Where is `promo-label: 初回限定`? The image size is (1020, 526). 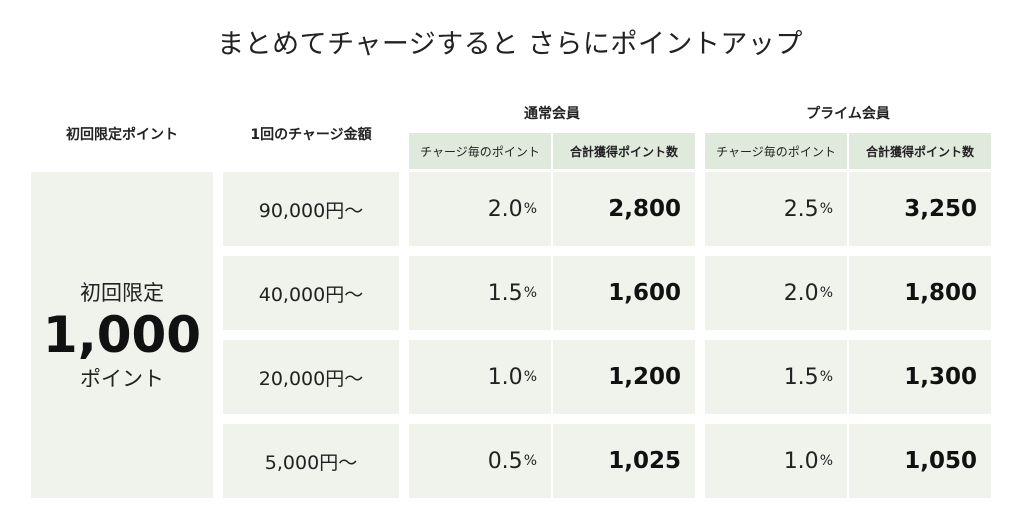
promo-label: 初回限定 is located at coordinates (122, 293).